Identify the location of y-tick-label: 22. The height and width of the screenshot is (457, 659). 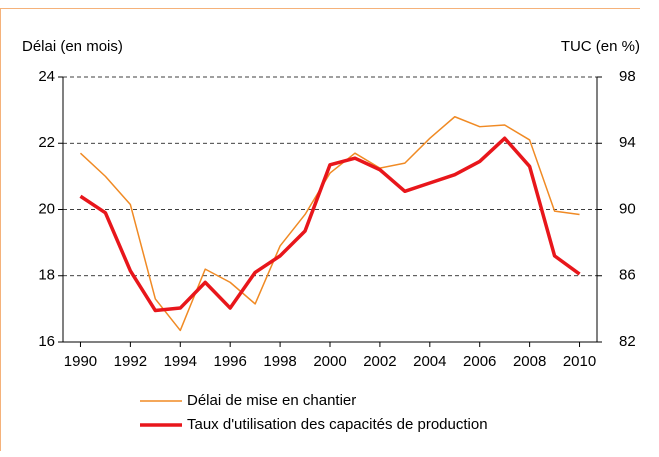
(46, 142).